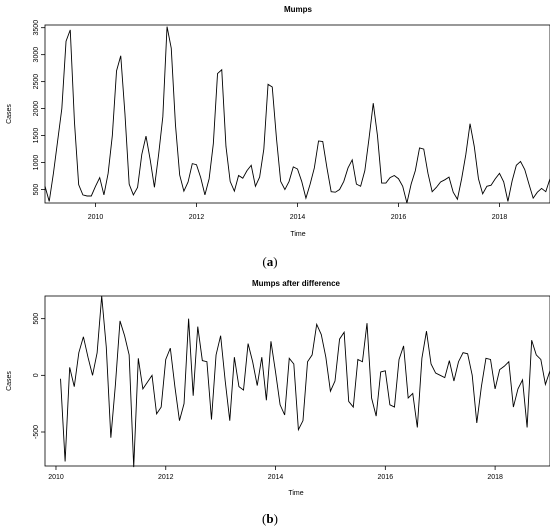 This screenshot has width=550, height=530. I want to click on panel-b-x-axis: 2010 2012 2014 2016 2018, so click(275, 473).